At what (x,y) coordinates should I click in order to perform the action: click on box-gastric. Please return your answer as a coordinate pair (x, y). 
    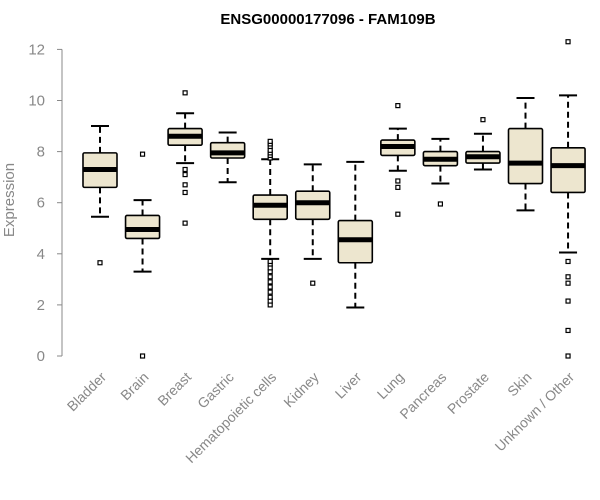
    Looking at the image, I should click on (227, 157).